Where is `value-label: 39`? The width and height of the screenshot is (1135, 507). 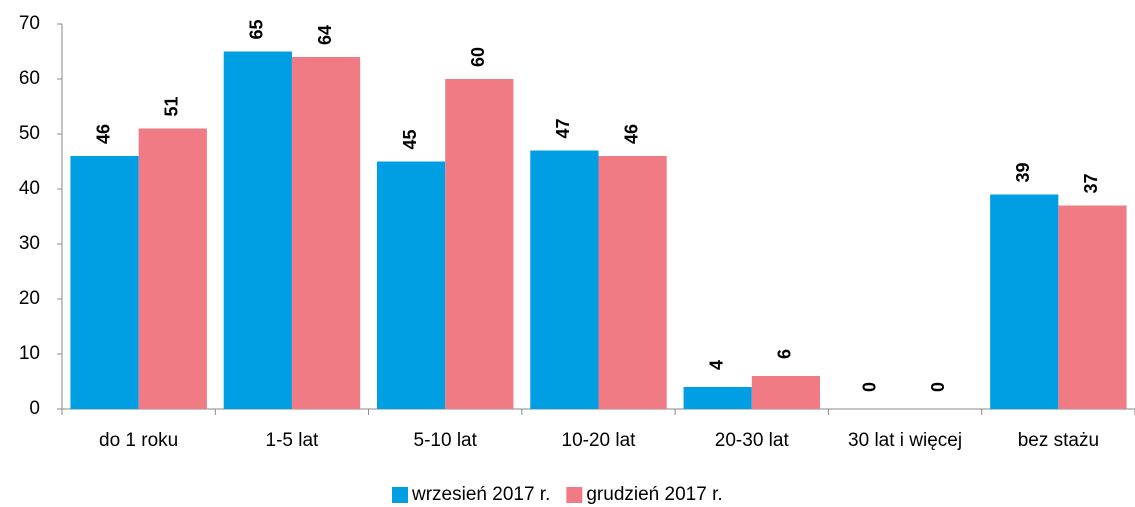
value-label: 39 is located at coordinates (1023, 172).